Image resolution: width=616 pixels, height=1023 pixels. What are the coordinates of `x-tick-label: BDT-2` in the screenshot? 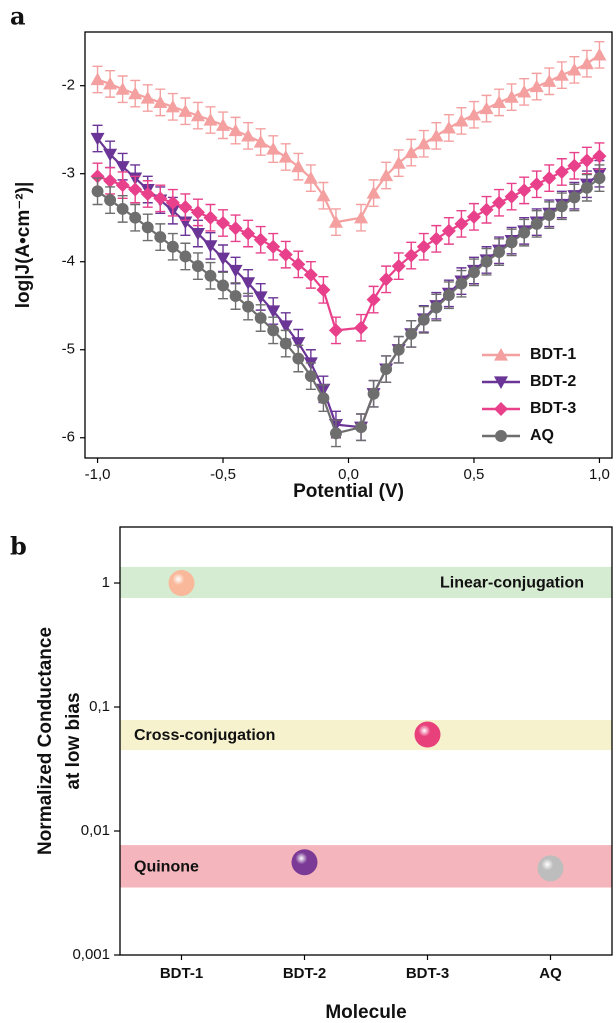 It's located at (304, 973).